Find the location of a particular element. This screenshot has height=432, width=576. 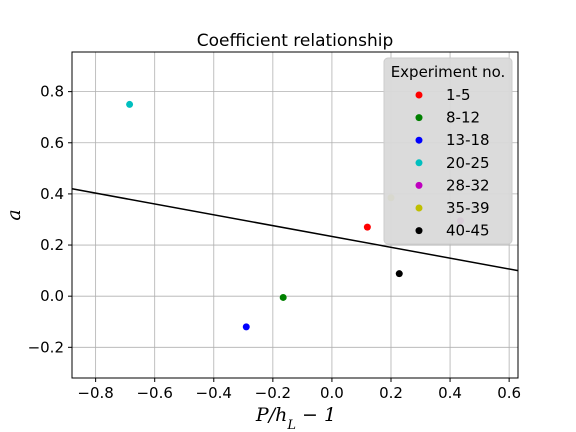

x-tick-label: −0.2 is located at coordinates (273, 393).